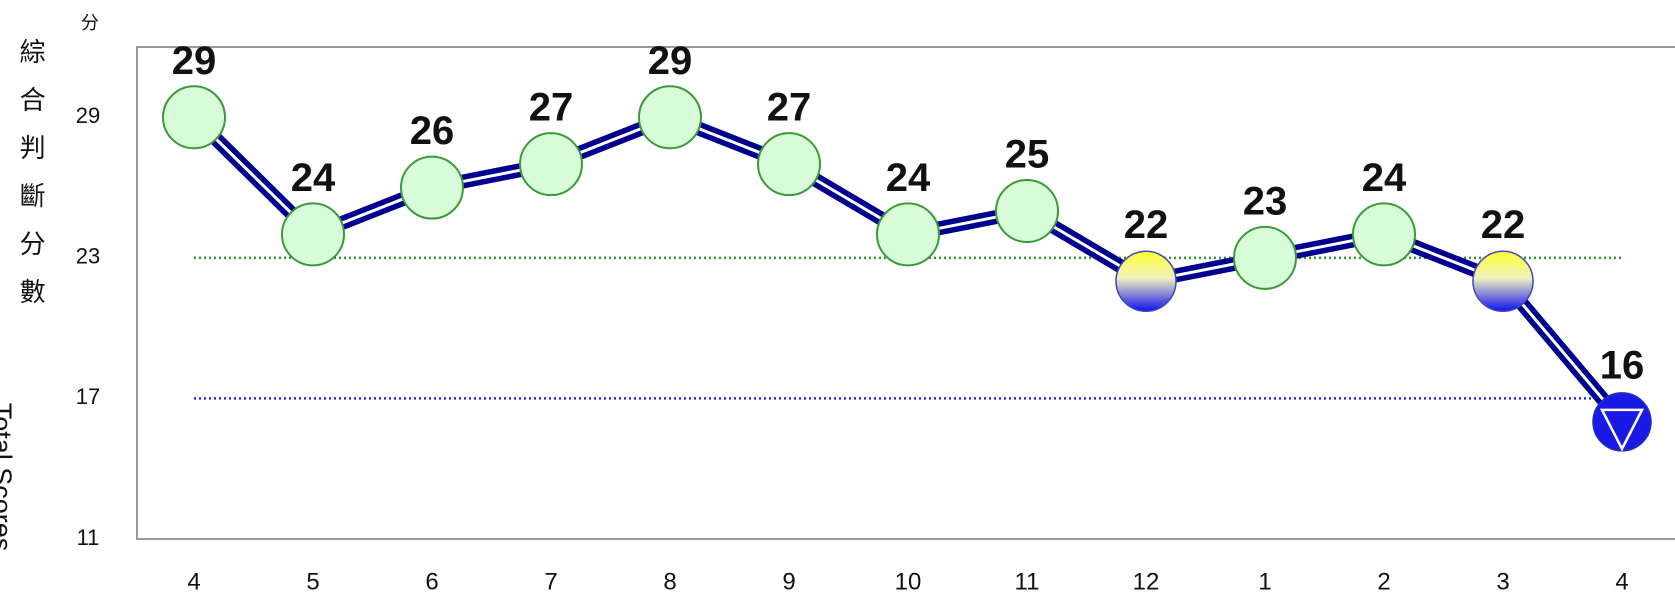 This screenshot has height=596, width=1675. What do you see at coordinates (312, 581) in the screenshot?
I see `x-tick-label: 5` at bounding box center [312, 581].